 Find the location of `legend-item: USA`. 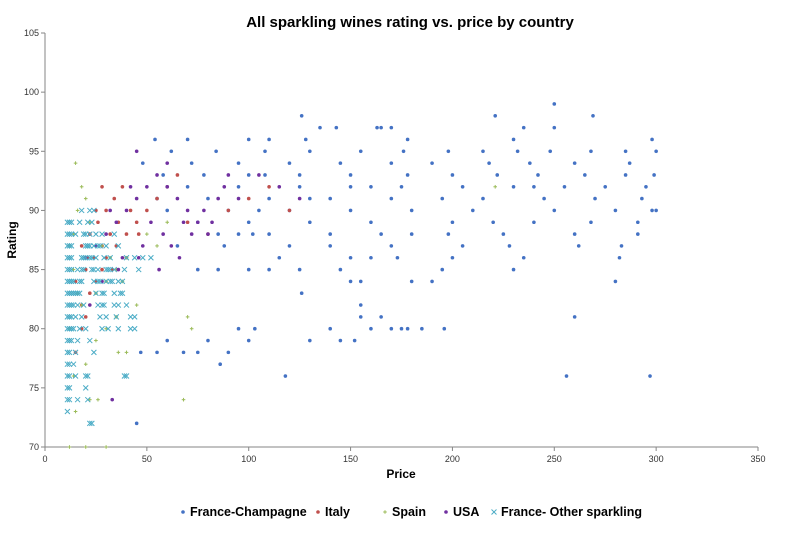

legend-item: USA is located at coordinates (461, 512).